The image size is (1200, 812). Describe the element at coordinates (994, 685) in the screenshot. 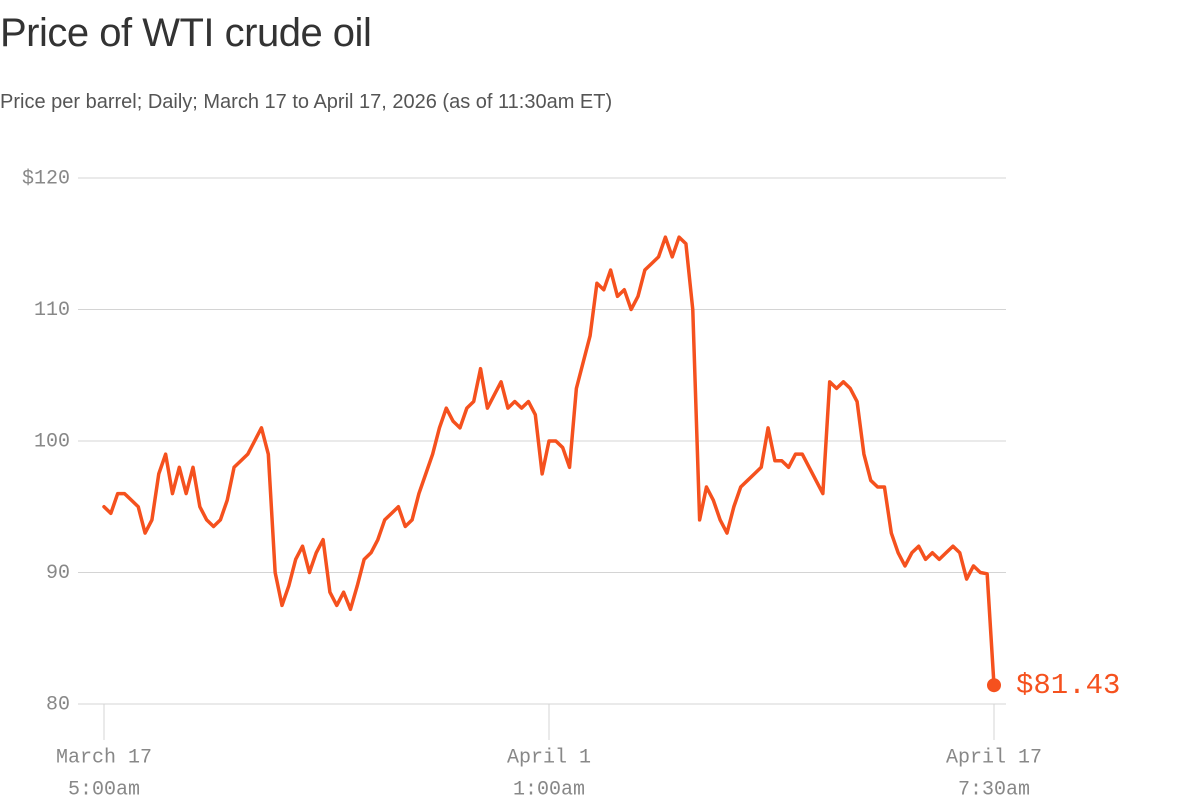

I see `end-point` at that location.